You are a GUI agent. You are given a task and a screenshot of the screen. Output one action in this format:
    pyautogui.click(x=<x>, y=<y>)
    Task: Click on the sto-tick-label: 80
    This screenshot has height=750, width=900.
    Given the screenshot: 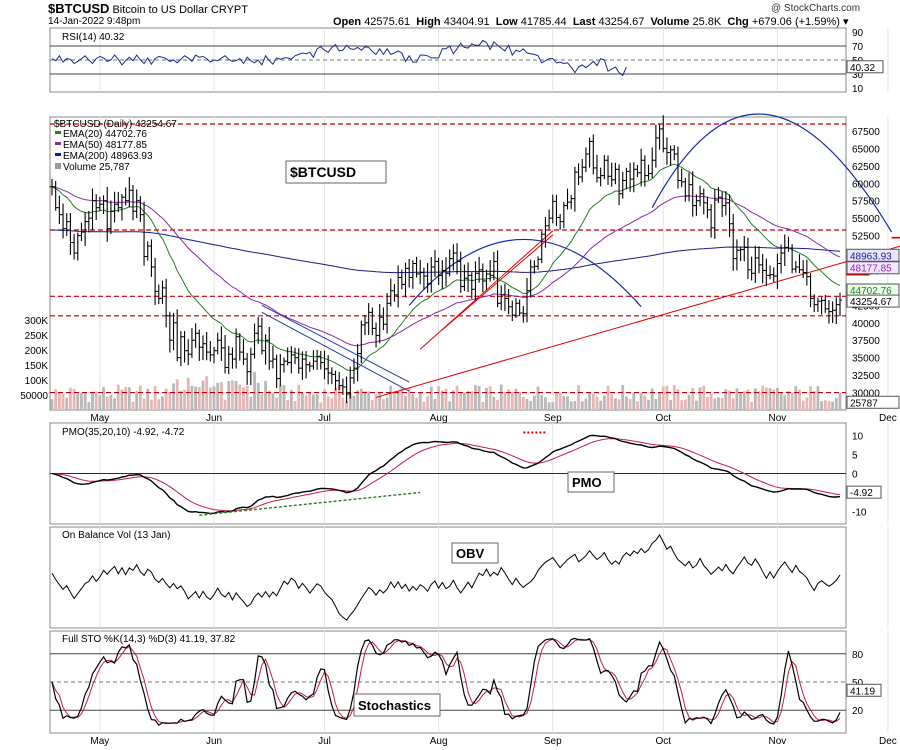 What is the action you would take?
    pyautogui.click(x=858, y=655)
    